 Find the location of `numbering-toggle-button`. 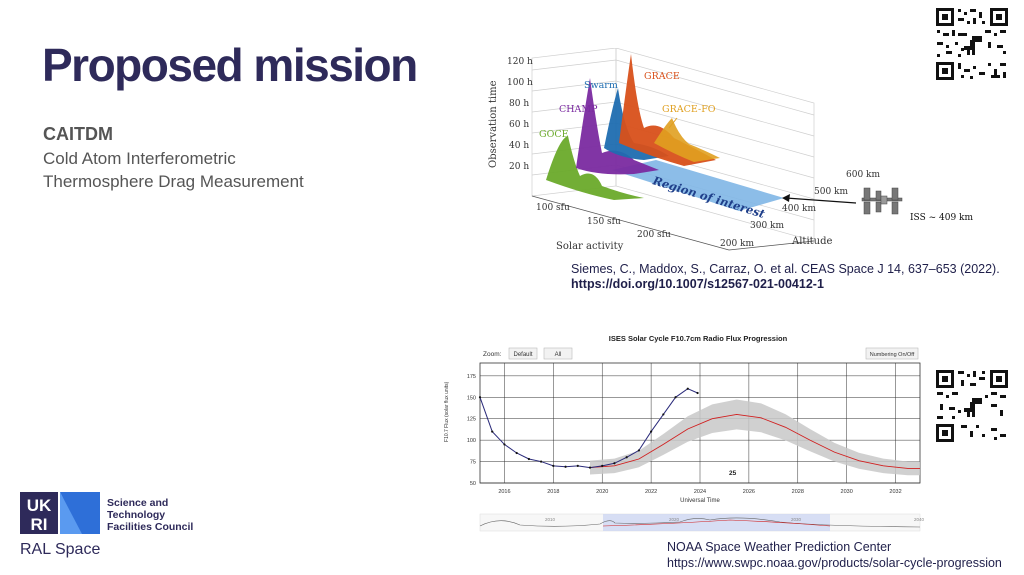

numbering-toggle-button is located at coordinates (892, 353).